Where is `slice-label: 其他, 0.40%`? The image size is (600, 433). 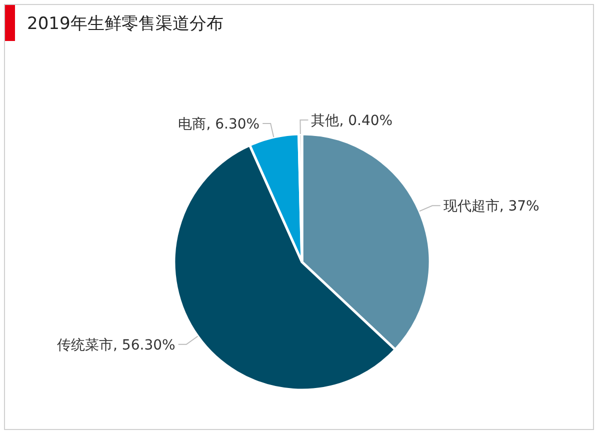 slice-label: 其他, 0.40% is located at coordinates (352, 121).